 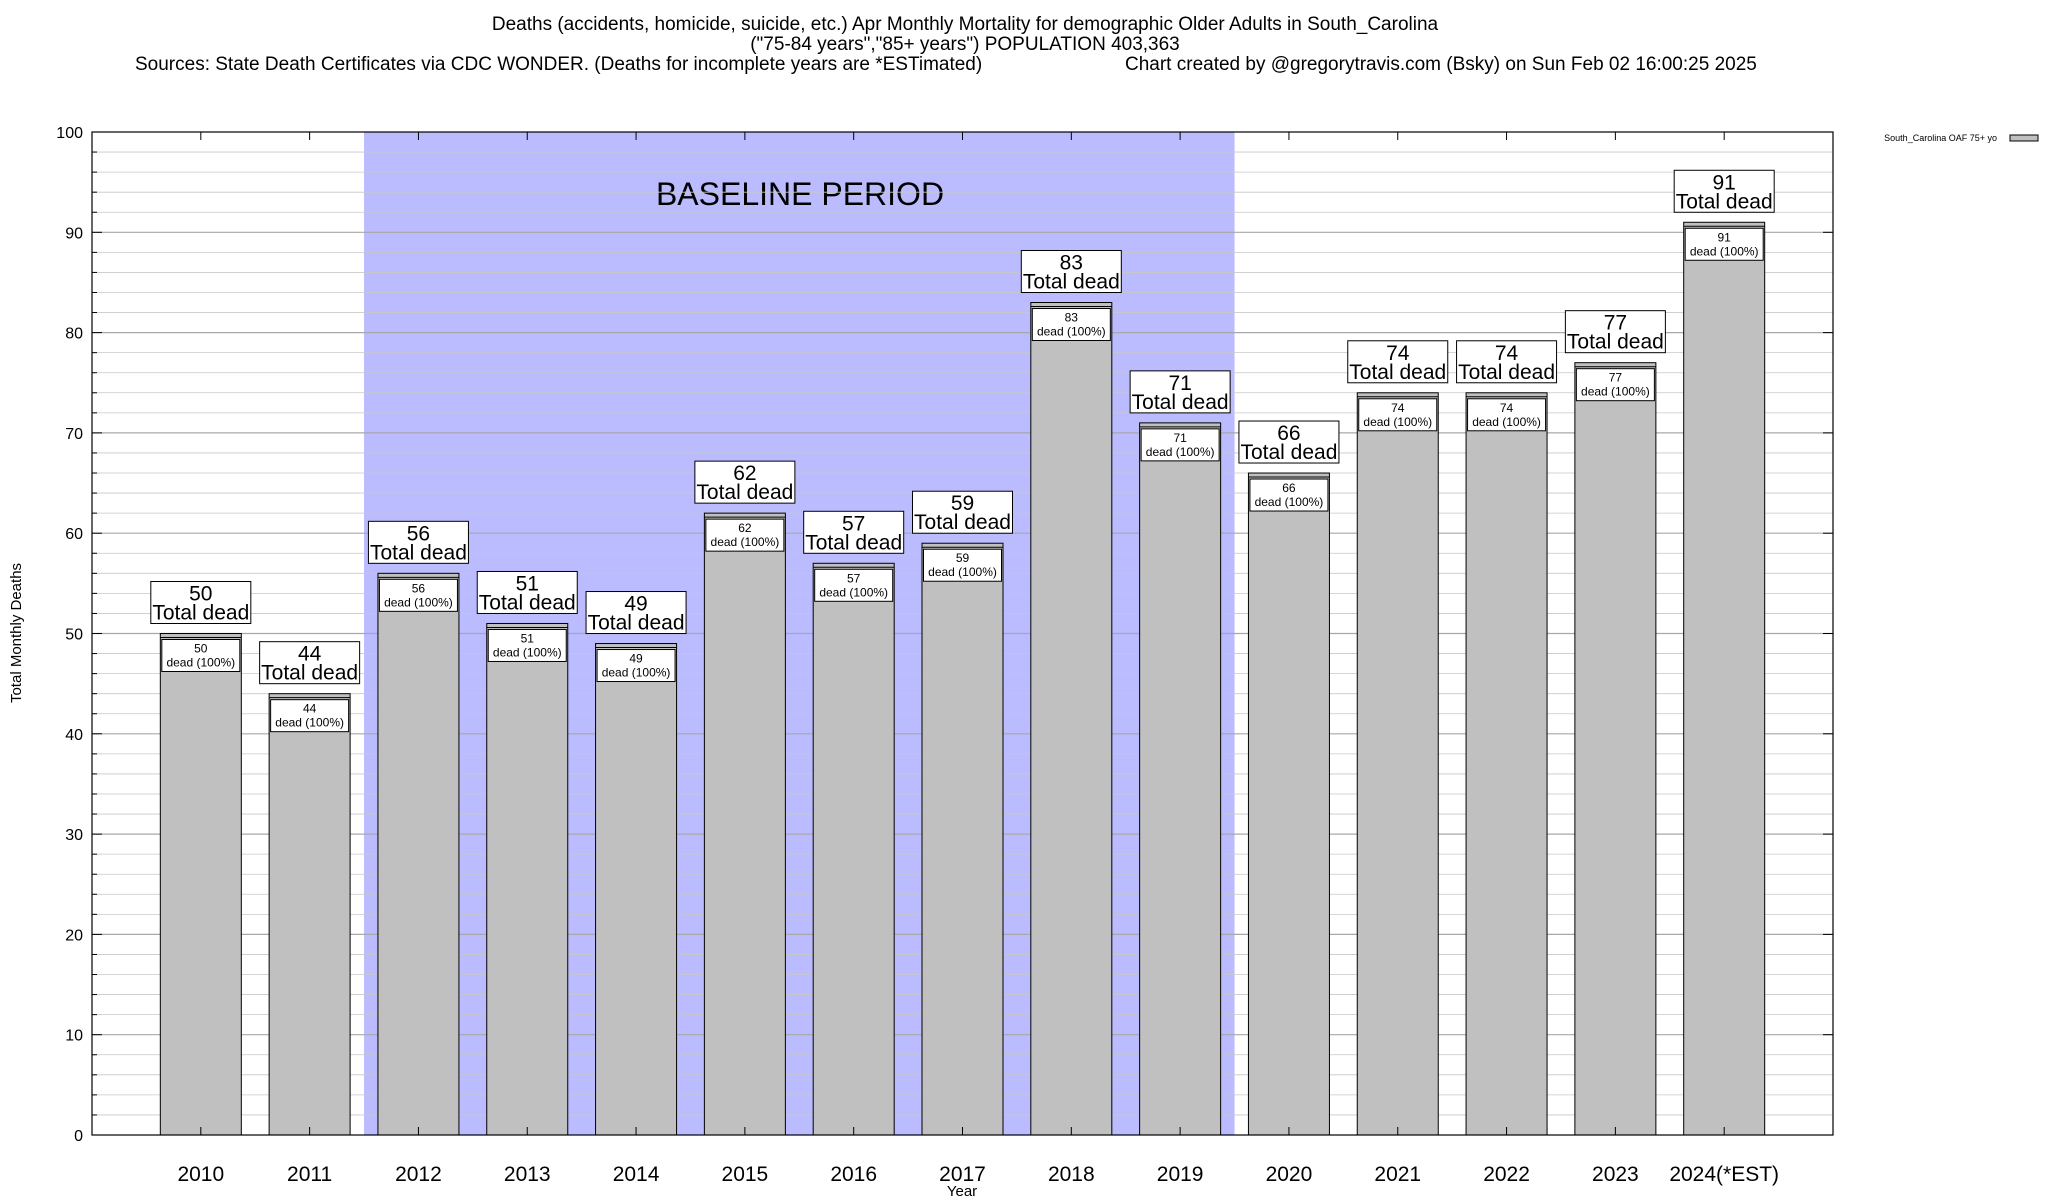 I want to click on y-tick-label: 20, so click(x=74, y=935).